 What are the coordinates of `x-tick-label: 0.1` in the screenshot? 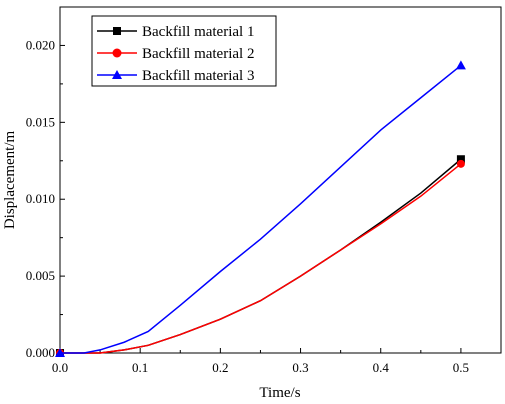 It's located at (140, 367).